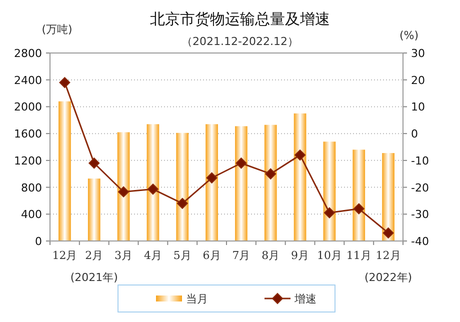 This screenshot has width=460, height=322. Describe the element at coordinates (418, 53) in the screenshot. I see `y2-tick-label: 30` at that location.